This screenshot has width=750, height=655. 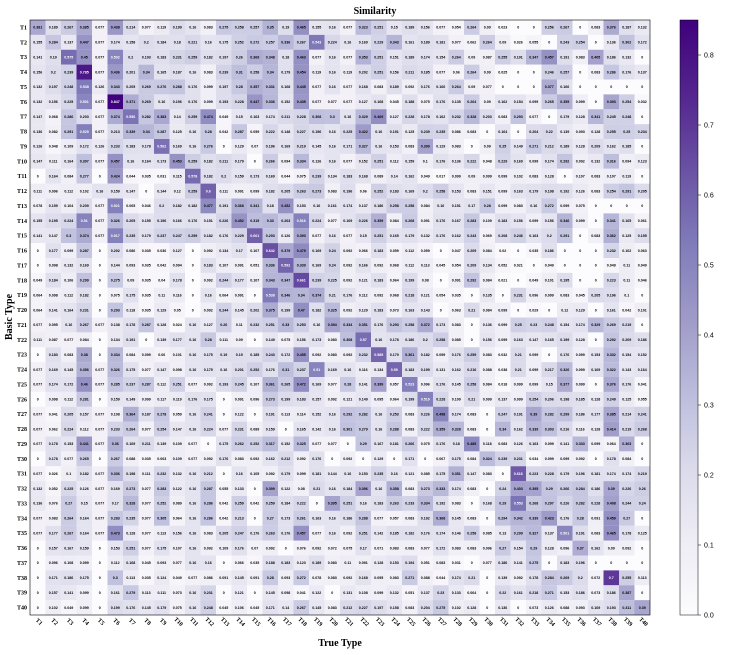 I want to click on cell-value-label: 0.093, so click(x=580, y=608).